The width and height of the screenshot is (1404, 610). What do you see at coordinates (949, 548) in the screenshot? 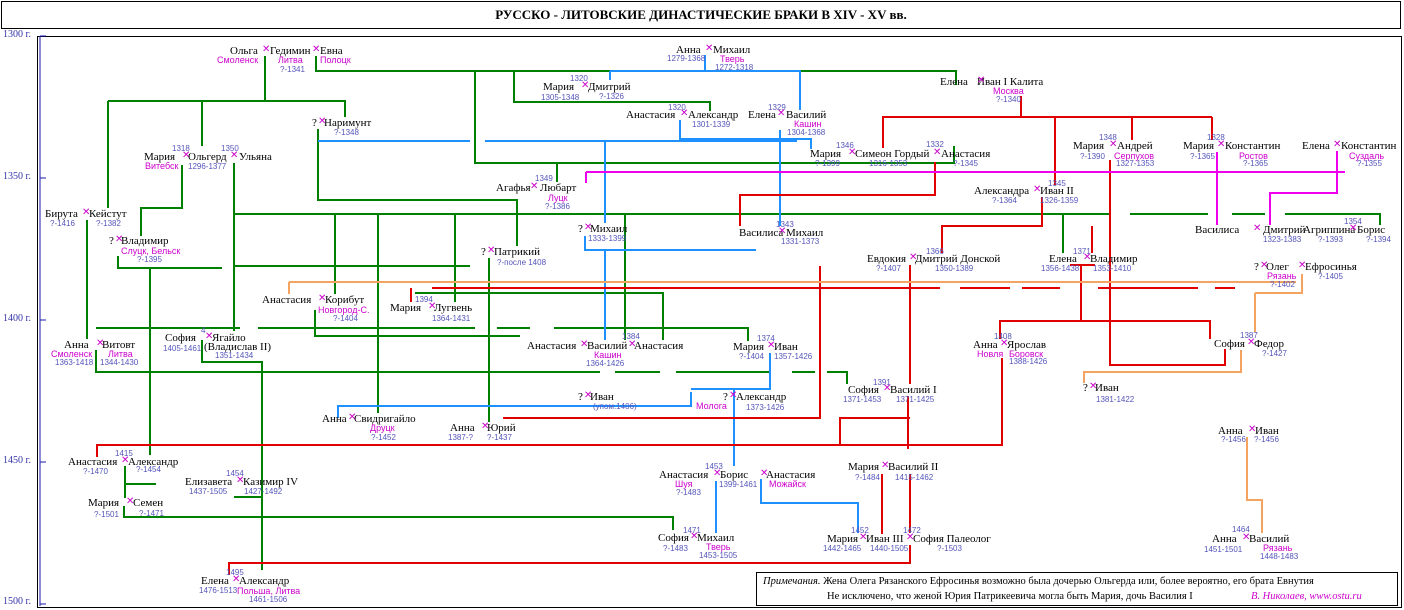
I see `dates-label: ?-1503` at bounding box center [949, 548].